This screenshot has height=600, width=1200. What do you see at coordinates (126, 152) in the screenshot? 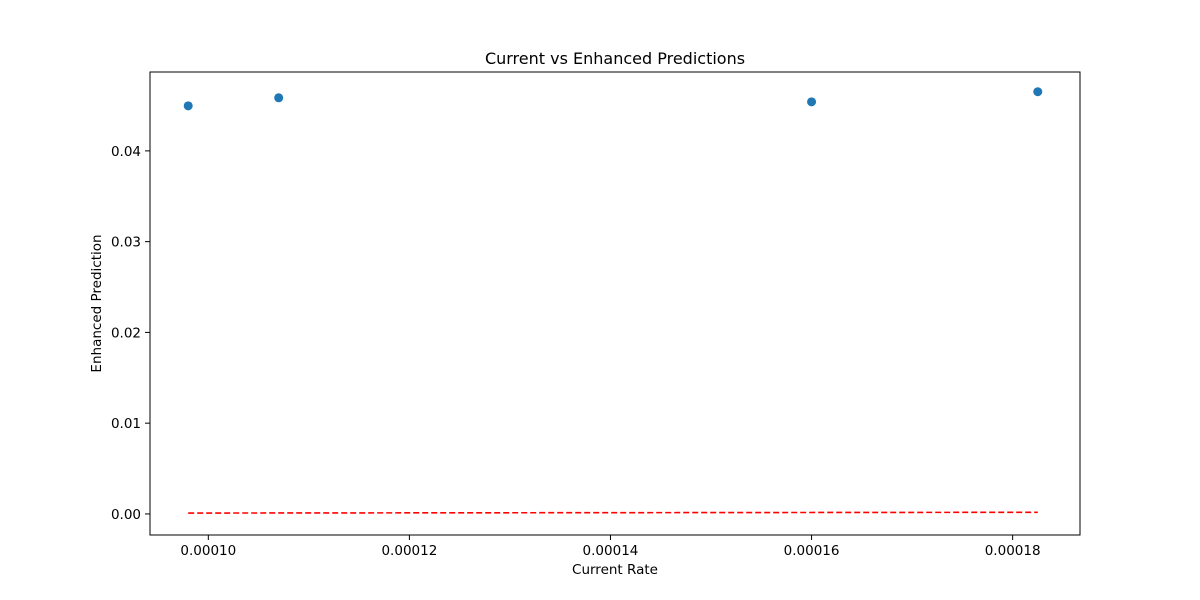
I see `y-tick-label: 0.04` at bounding box center [126, 152].